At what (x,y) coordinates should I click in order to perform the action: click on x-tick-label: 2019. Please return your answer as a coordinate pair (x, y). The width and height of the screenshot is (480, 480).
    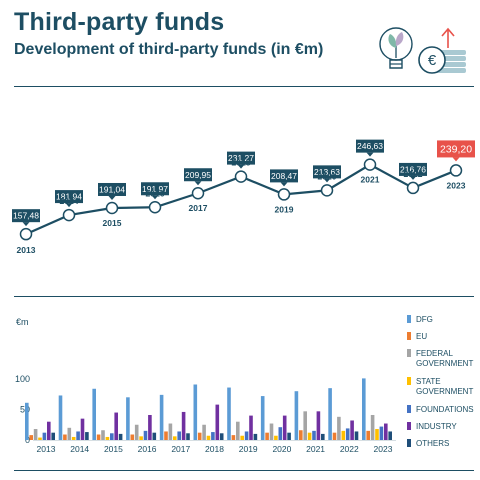
    Looking at the image, I should click on (248, 449).